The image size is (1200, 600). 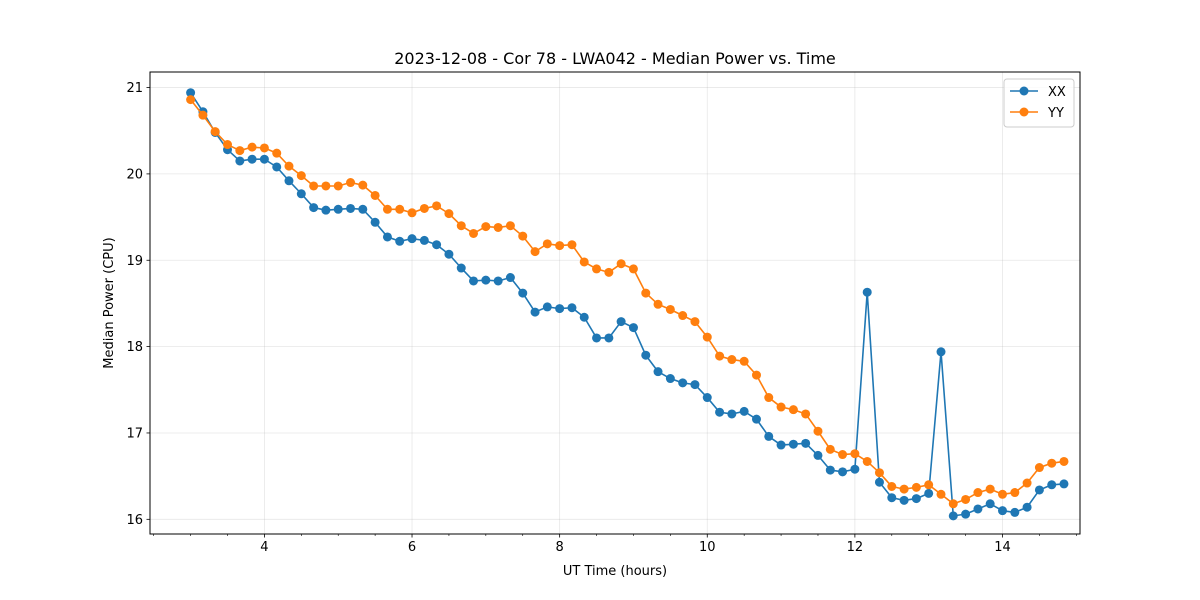 I want to click on legend: XX YY, so click(x=1039, y=103).